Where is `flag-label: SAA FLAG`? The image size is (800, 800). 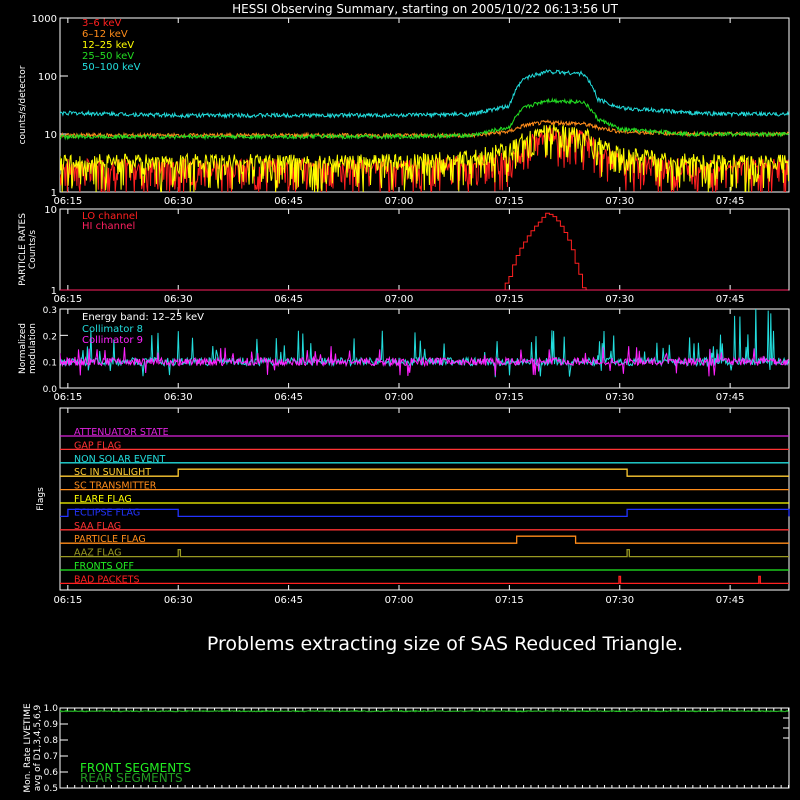
flag-label: SAA FLAG is located at coordinates (97, 526).